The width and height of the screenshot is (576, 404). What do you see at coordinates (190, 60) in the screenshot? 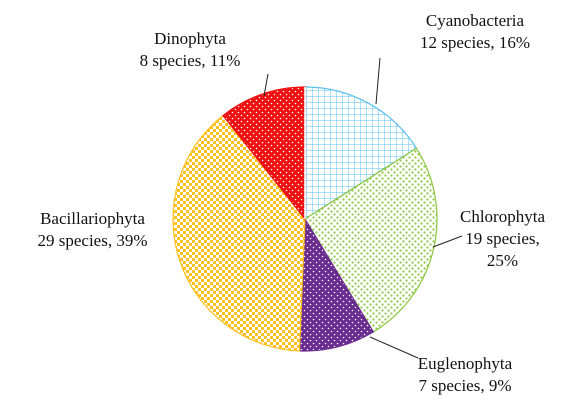
I see `value-label: 8 species, 11%` at bounding box center [190, 60].